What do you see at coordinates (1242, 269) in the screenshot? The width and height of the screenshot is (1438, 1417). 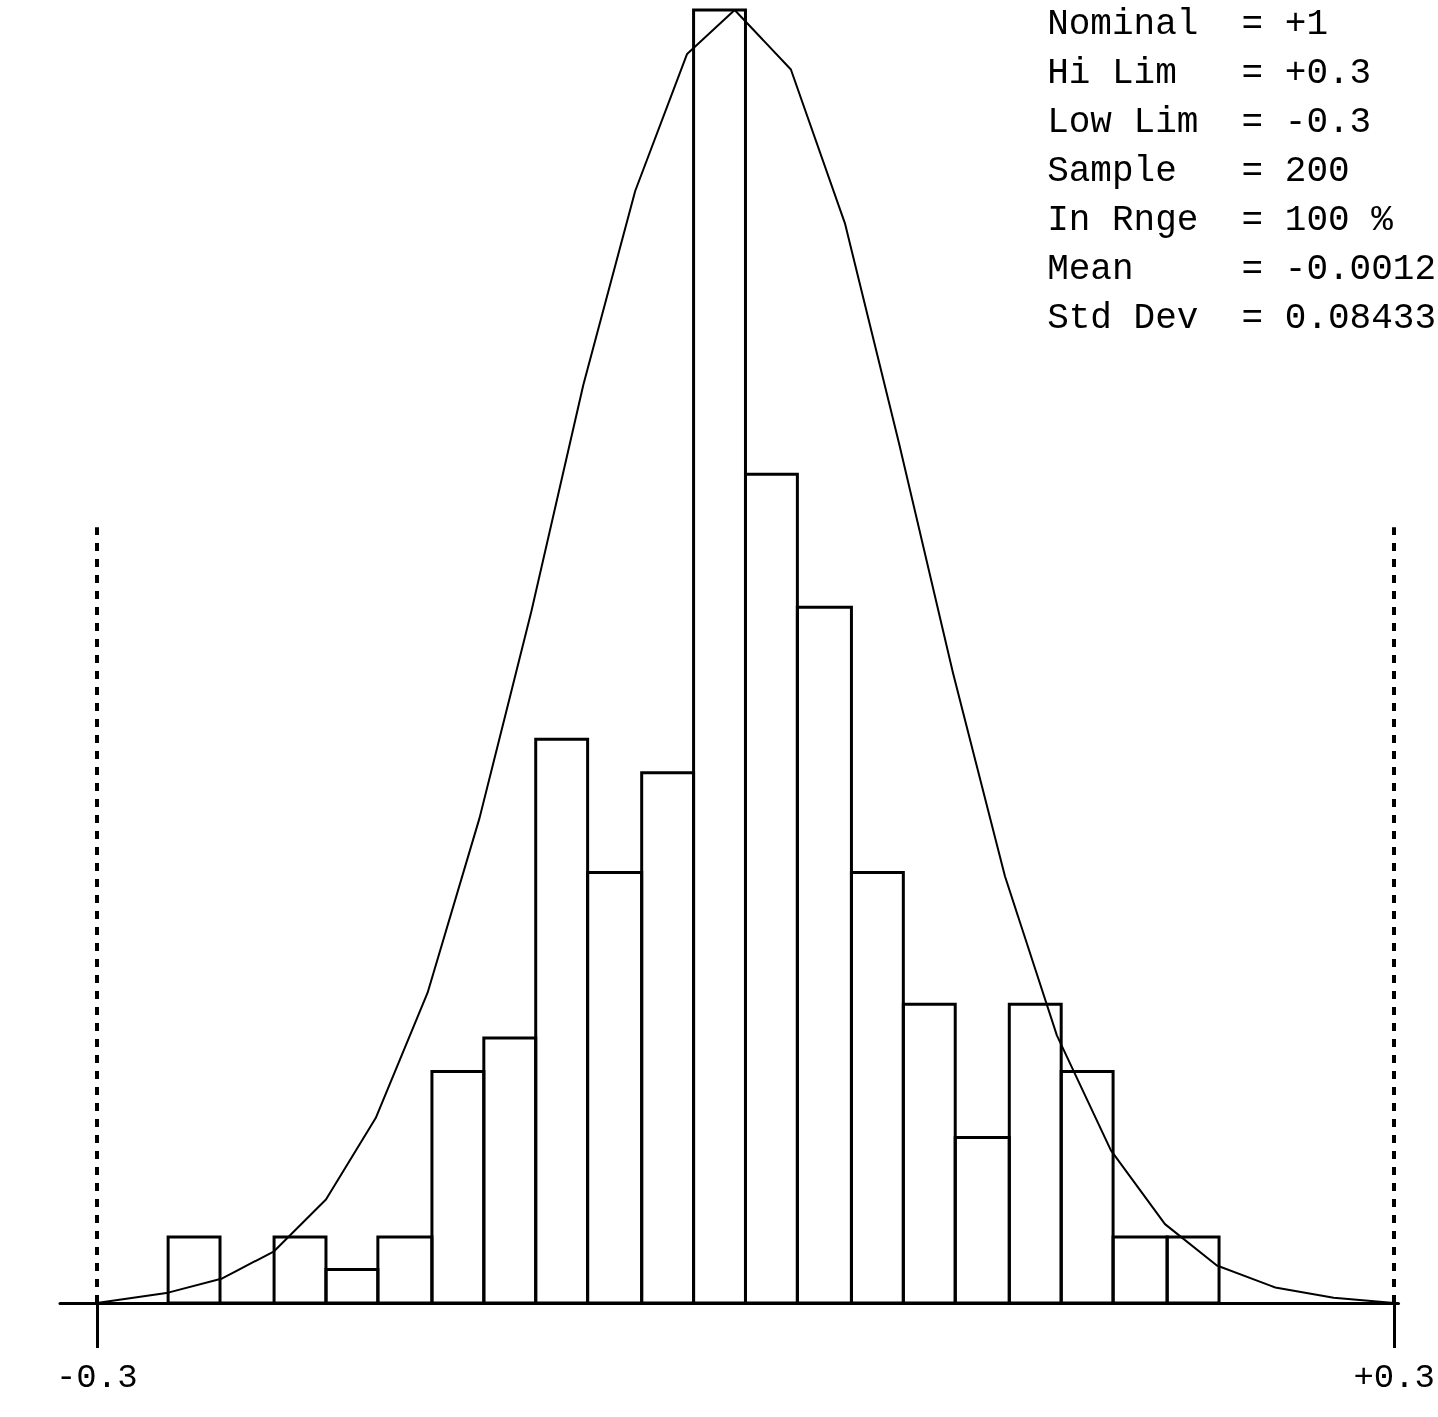 I see `annotation: Mean = -0.0012` at bounding box center [1242, 269].